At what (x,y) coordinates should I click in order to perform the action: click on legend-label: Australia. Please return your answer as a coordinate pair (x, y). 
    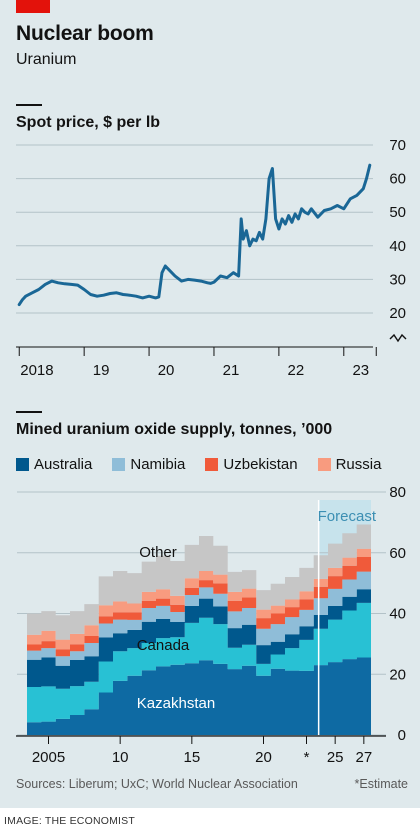
    Looking at the image, I should click on (63, 464).